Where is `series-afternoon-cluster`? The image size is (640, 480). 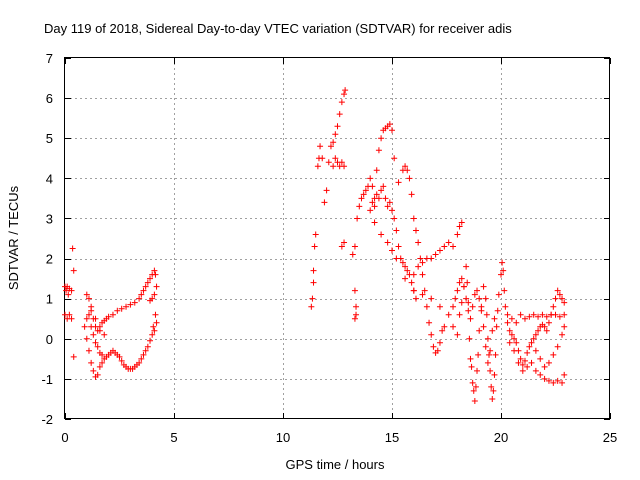
series-afternoon-cluster is located at coordinates (509, 331).